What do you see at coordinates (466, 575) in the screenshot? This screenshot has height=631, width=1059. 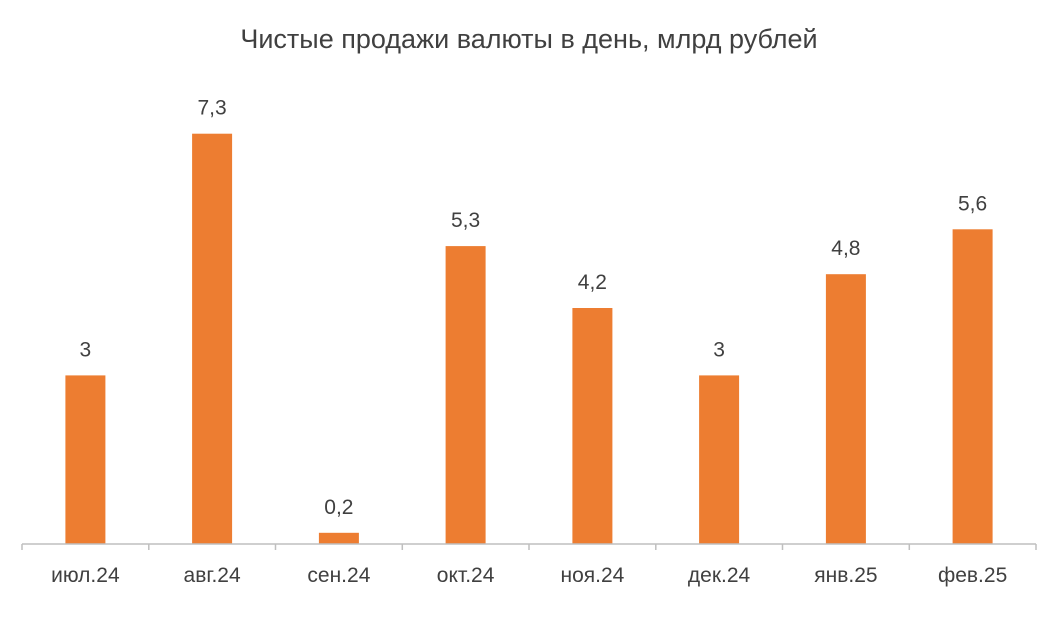 I see `x-tick-label-окт.24: окт.24` at bounding box center [466, 575].